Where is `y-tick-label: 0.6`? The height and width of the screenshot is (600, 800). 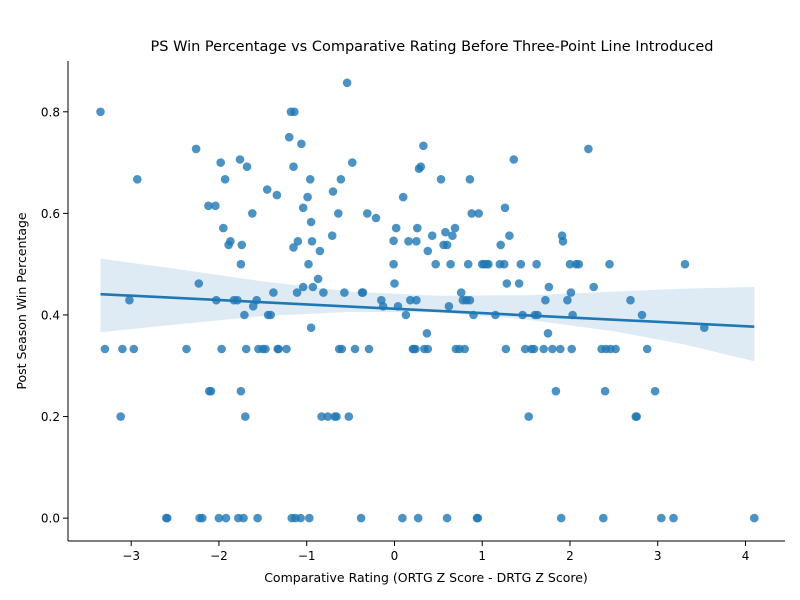
y-tick-label: 0.6 is located at coordinates (50, 214).